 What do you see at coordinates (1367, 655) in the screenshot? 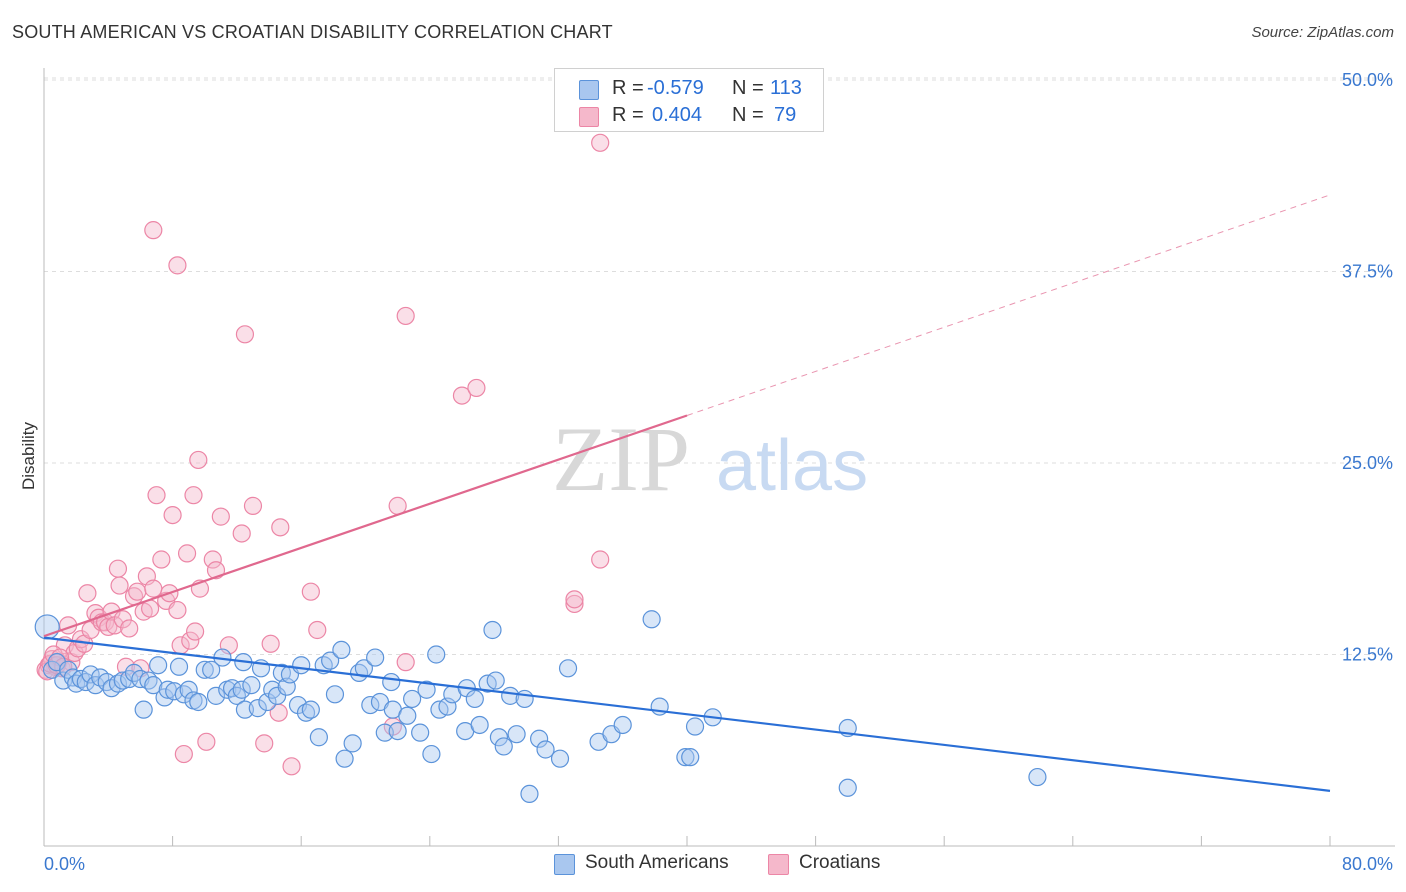
I see `y-tick-label: 12.5%` at bounding box center [1367, 655].